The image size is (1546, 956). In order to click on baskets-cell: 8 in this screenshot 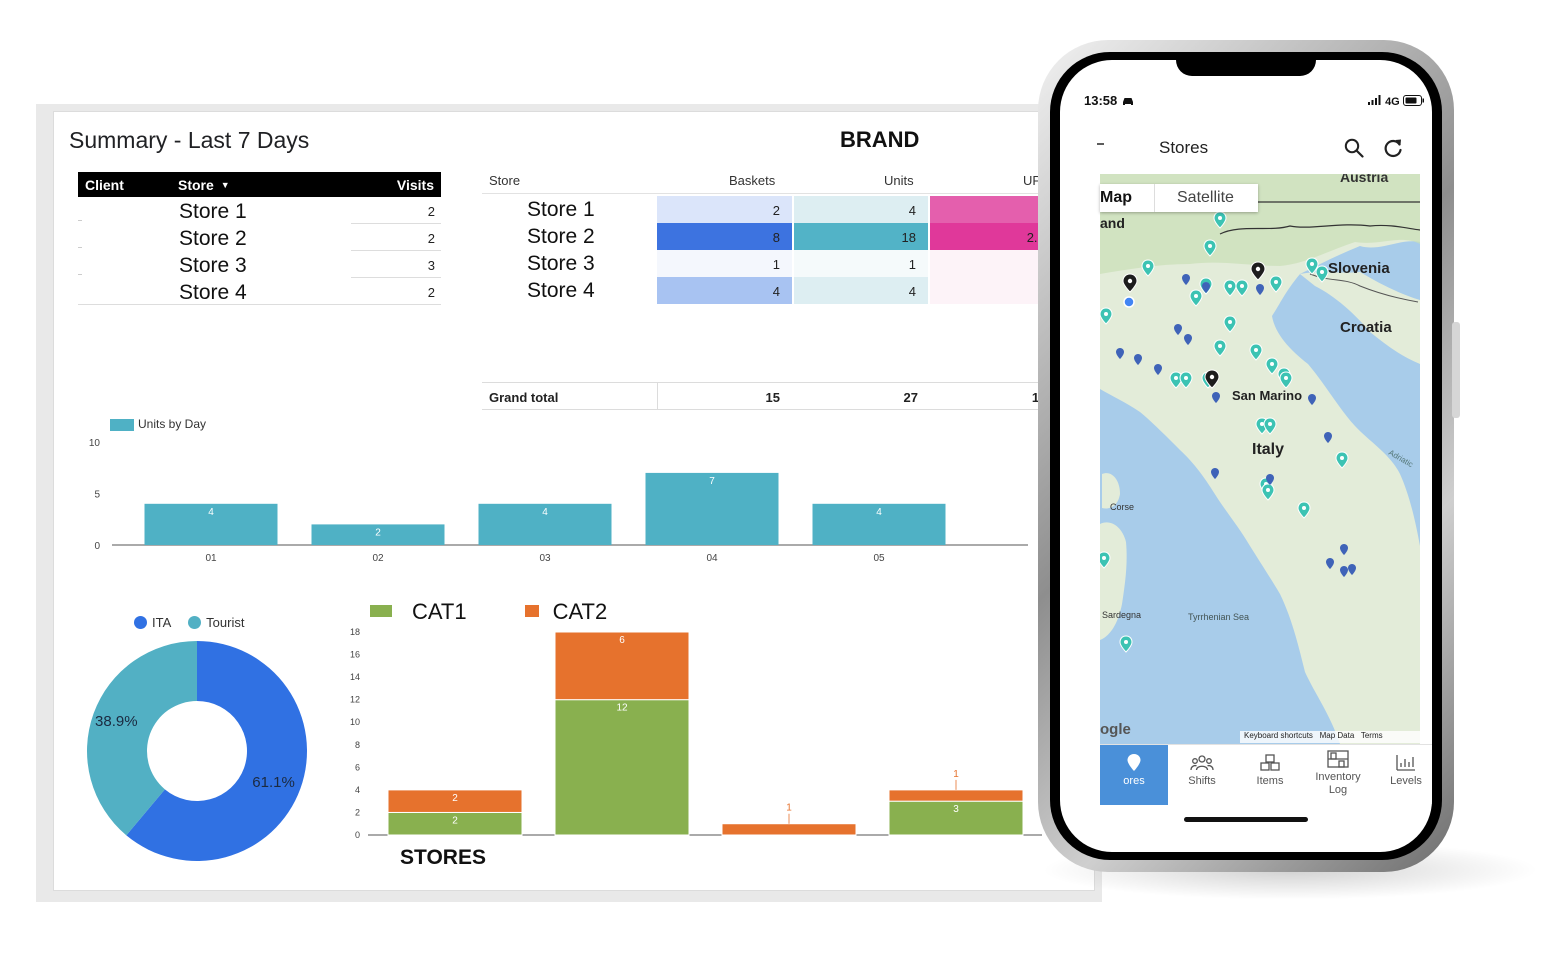, I will do `click(724, 236)`.